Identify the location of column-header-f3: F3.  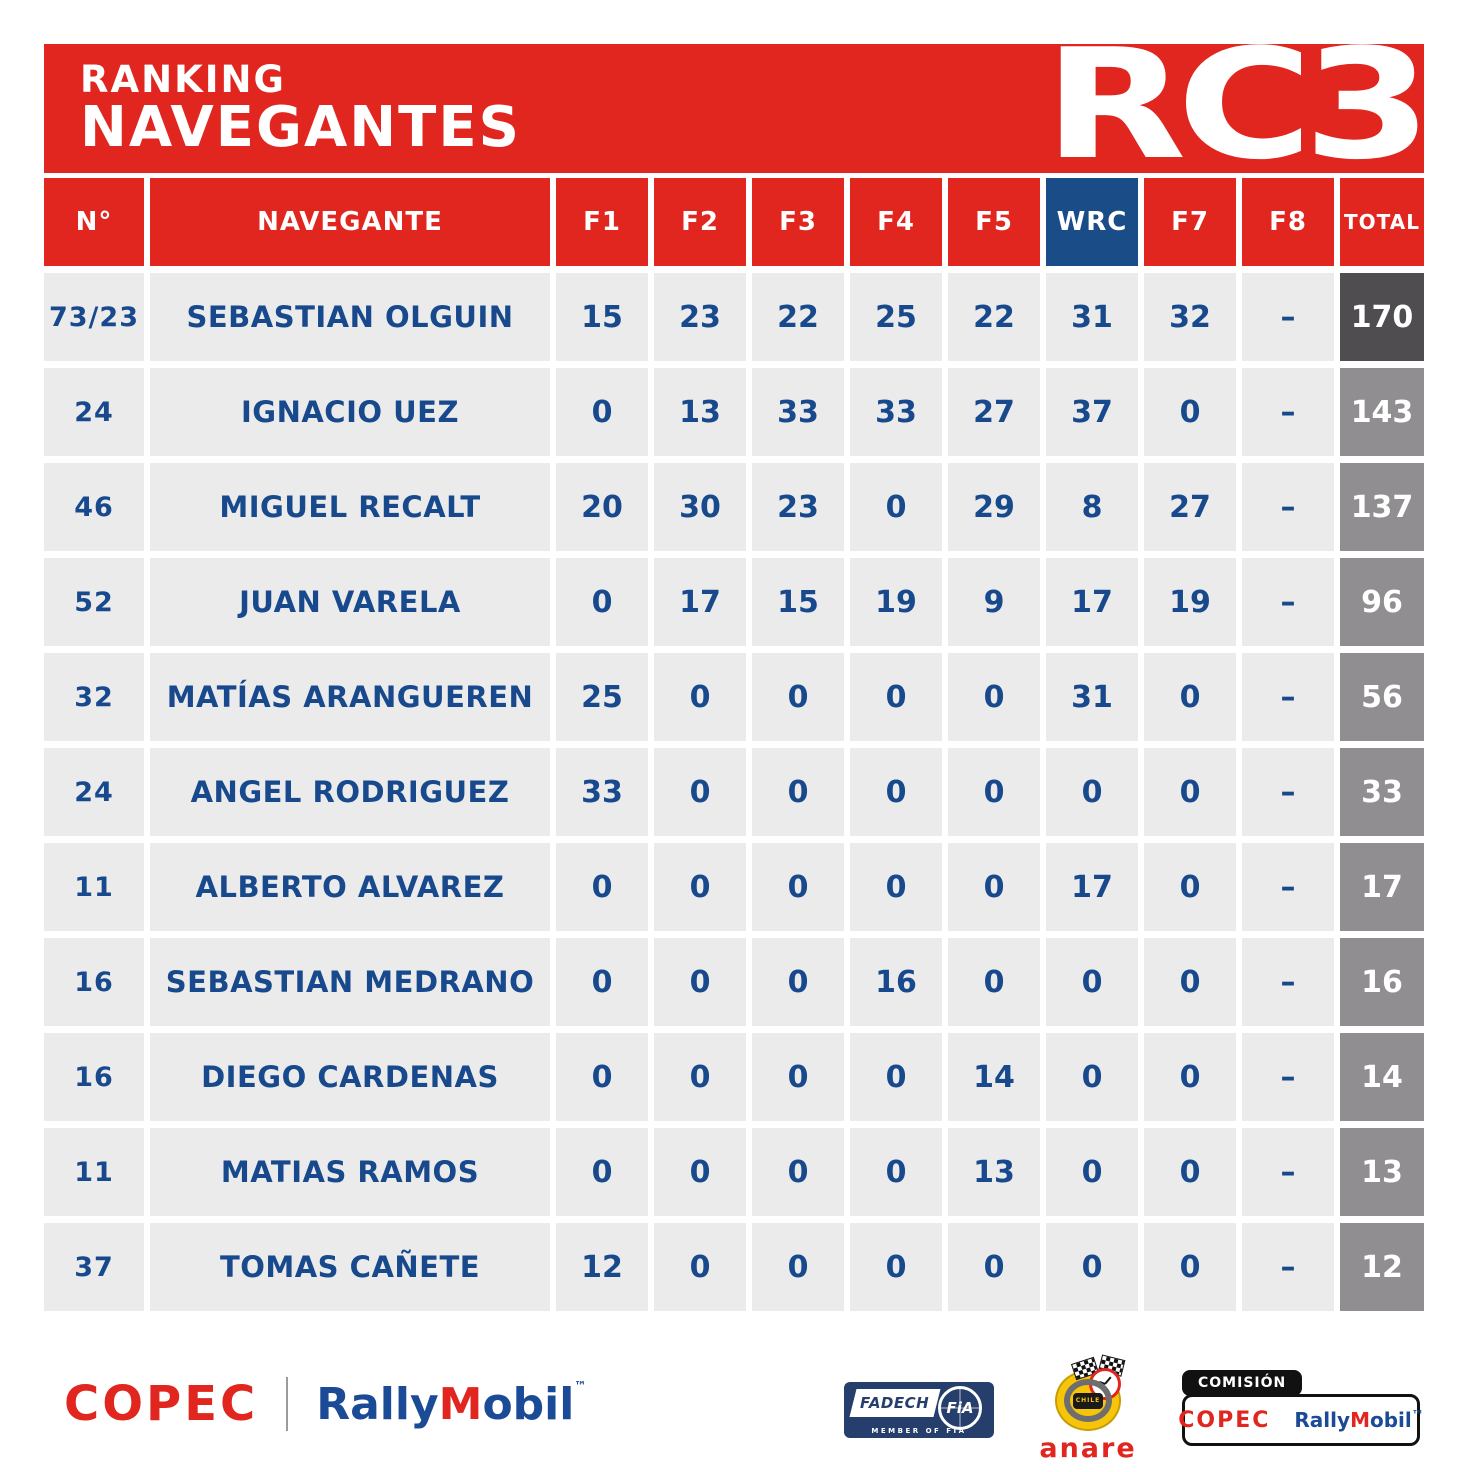
(798, 222).